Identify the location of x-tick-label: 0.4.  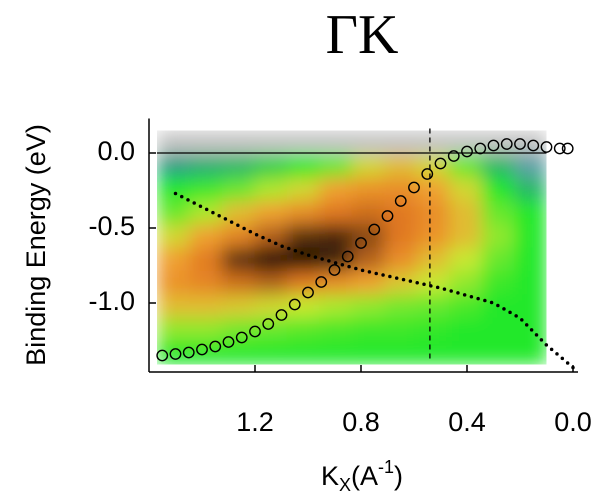
(467, 422).